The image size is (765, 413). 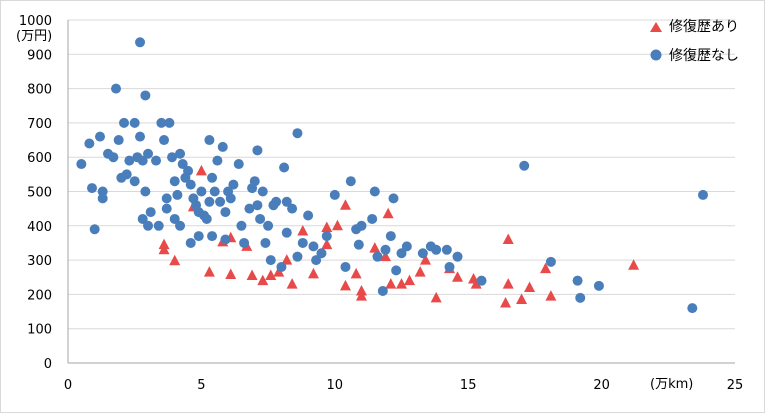 I want to click on x-tick-label: 10, so click(x=335, y=385).